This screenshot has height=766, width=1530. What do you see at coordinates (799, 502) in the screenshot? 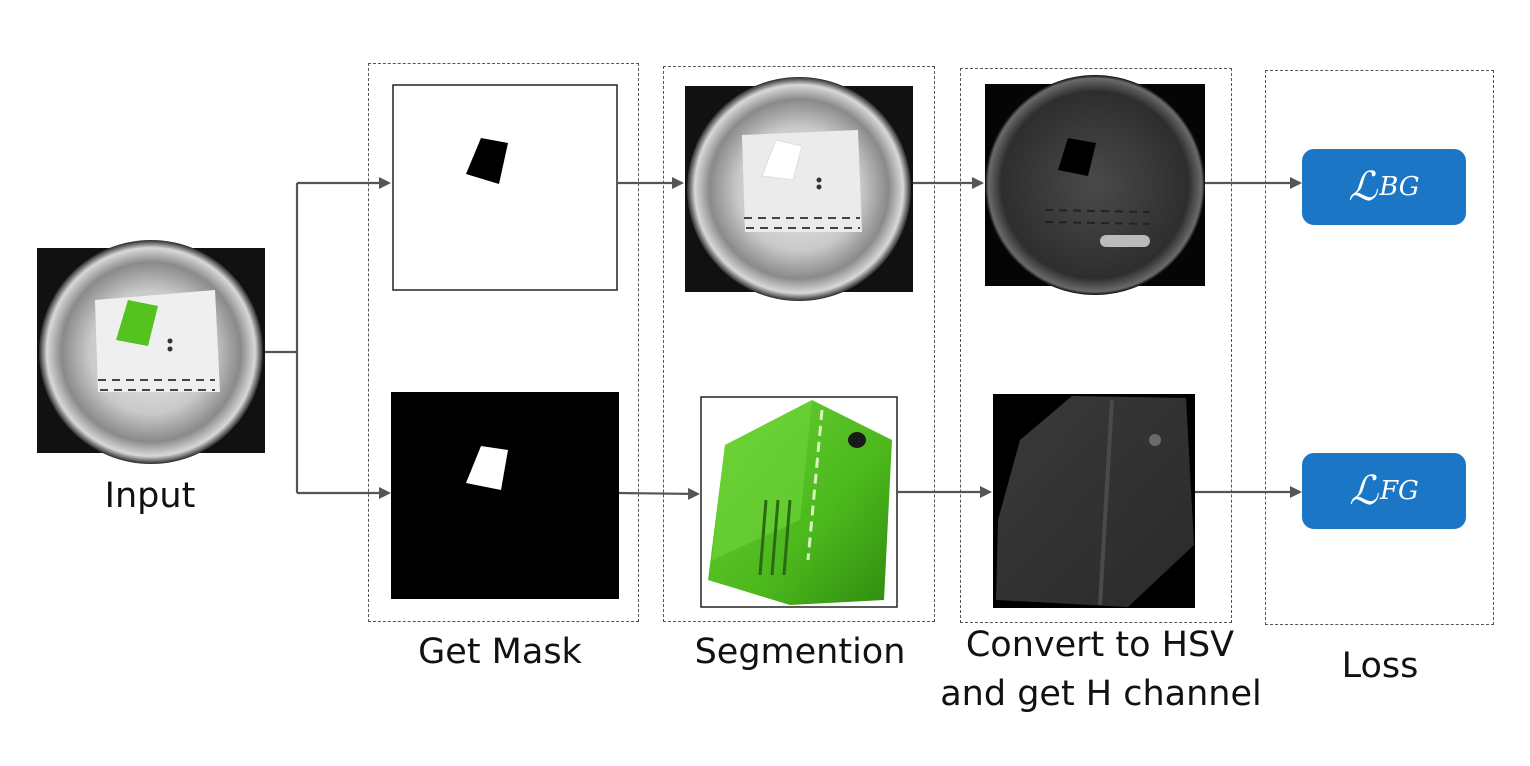
I see `segmentation-foreground-image` at bounding box center [799, 502].